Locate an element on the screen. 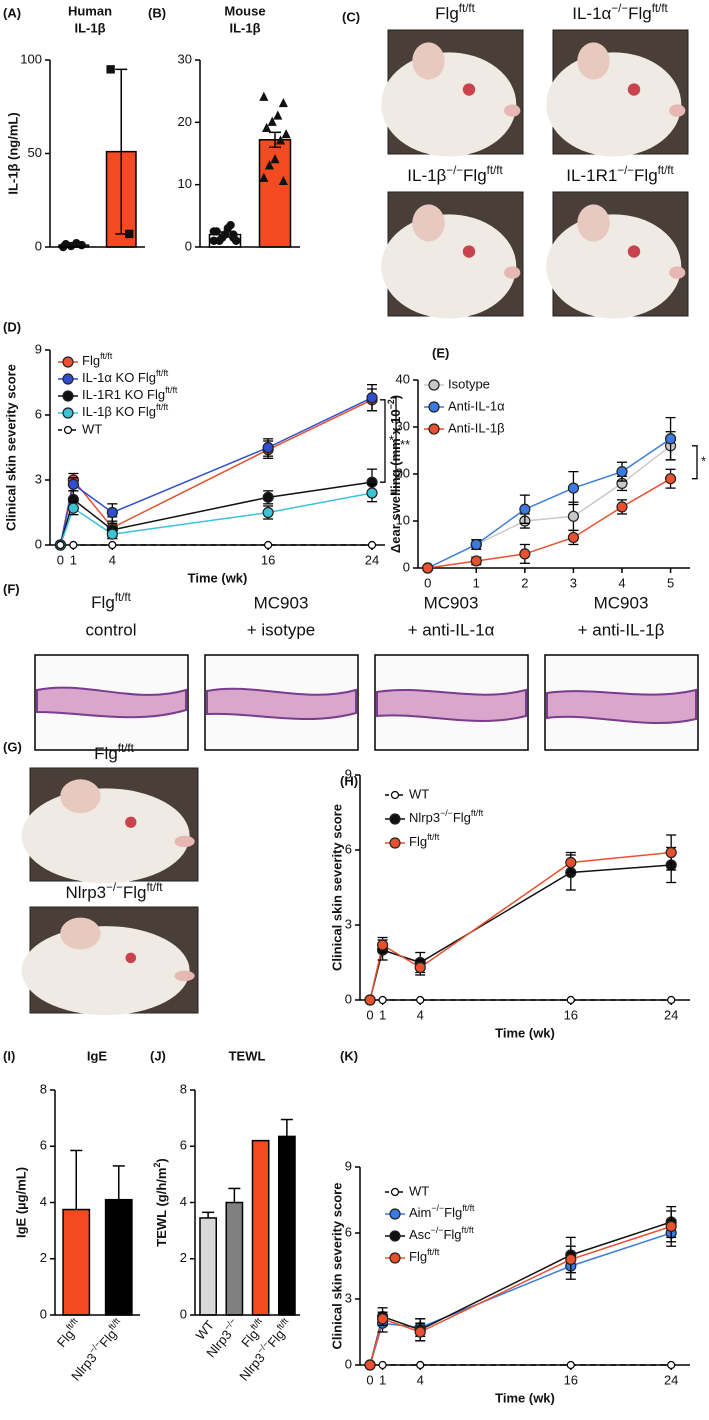 The width and height of the screenshot is (709, 1420). significance-label: * is located at coordinates (703, 461).